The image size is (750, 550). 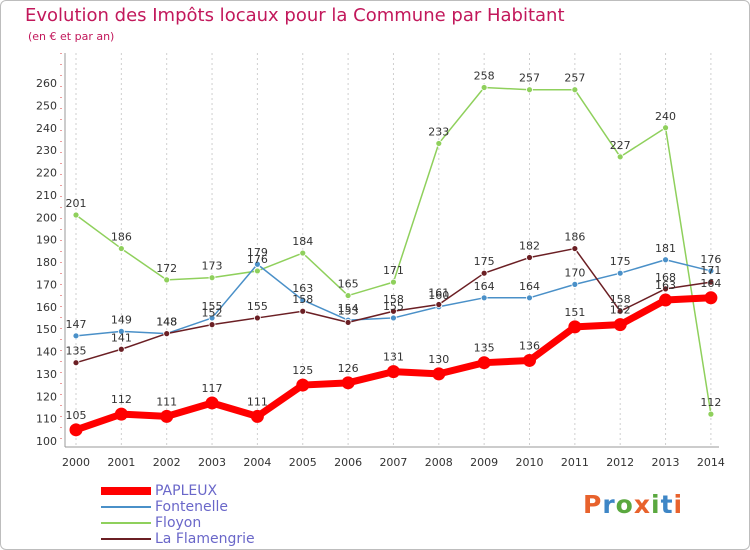 What do you see at coordinates (575, 90) in the screenshot?
I see `data-point-floyon-2011` at bounding box center [575, 90].